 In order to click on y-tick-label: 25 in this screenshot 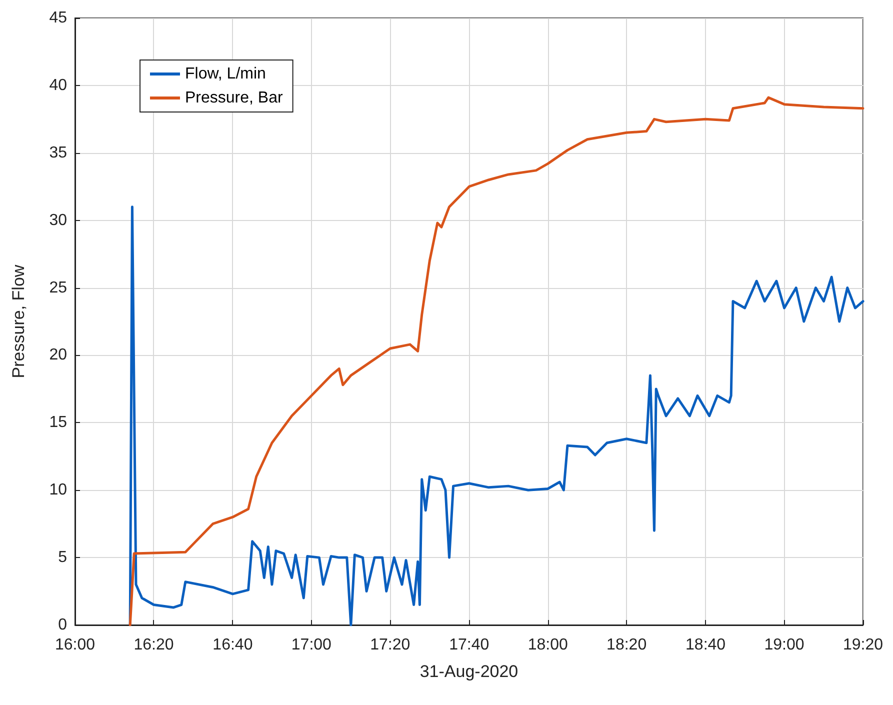, I will do `click(58, 287)`.